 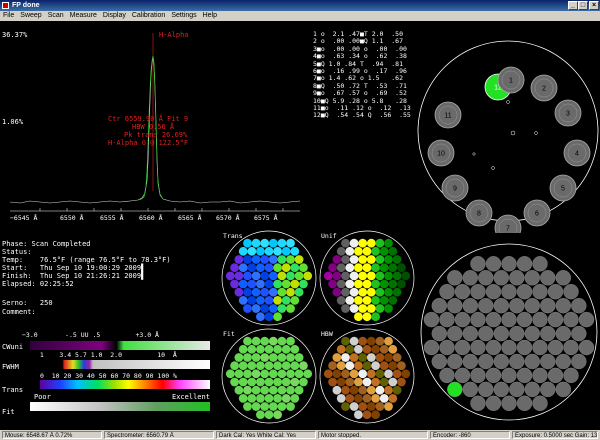 I want to click on menu-settings: Settings, so click(x=184, y=15).